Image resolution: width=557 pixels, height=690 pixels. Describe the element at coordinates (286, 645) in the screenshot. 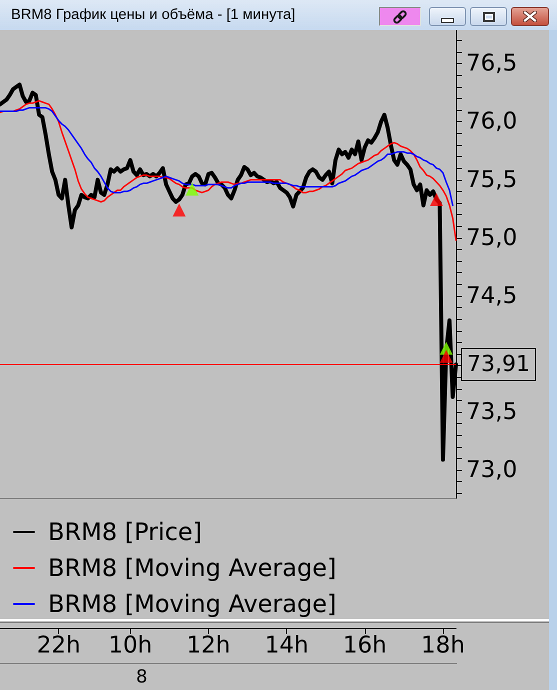

I see `x-tick-label: 14h` at that location.